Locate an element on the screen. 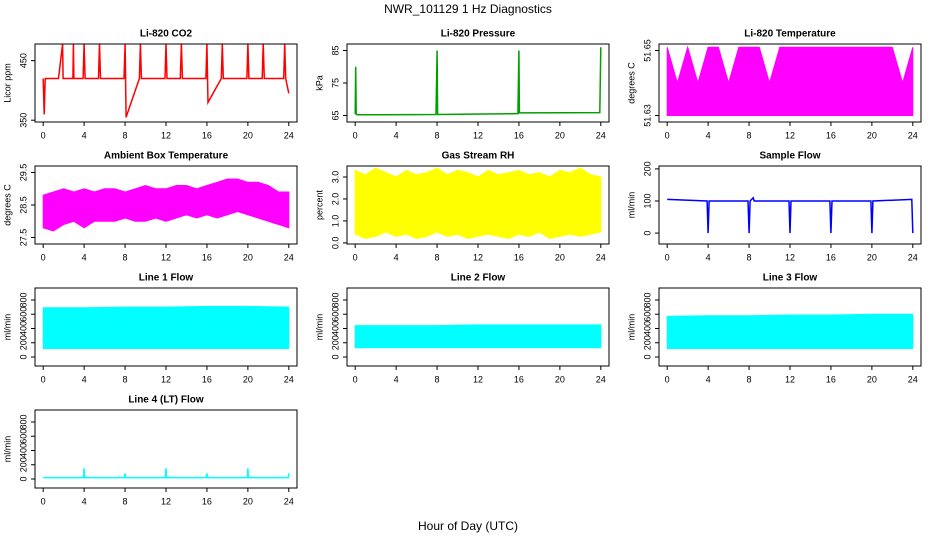 The width and height of the screenshot is (936, 540). y-tick-label: 100 is located at coordinates (647, 200).